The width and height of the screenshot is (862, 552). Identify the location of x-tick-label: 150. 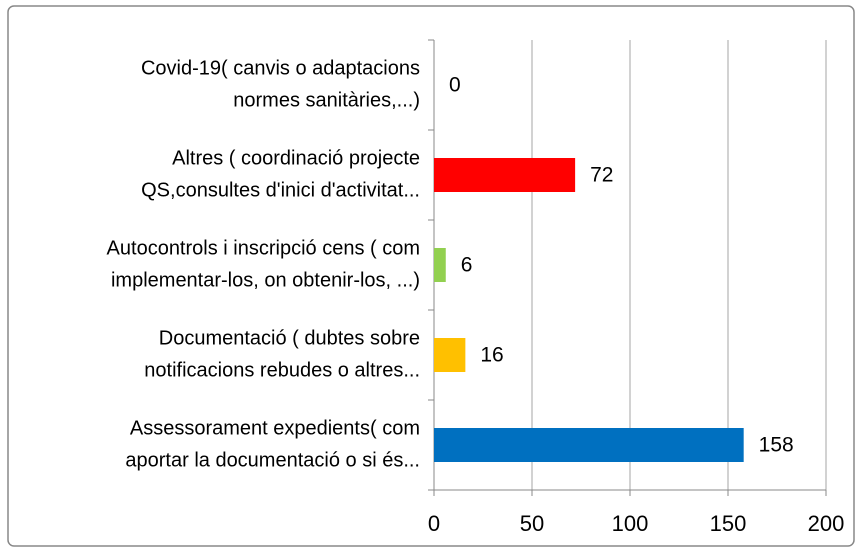
(728, 523).